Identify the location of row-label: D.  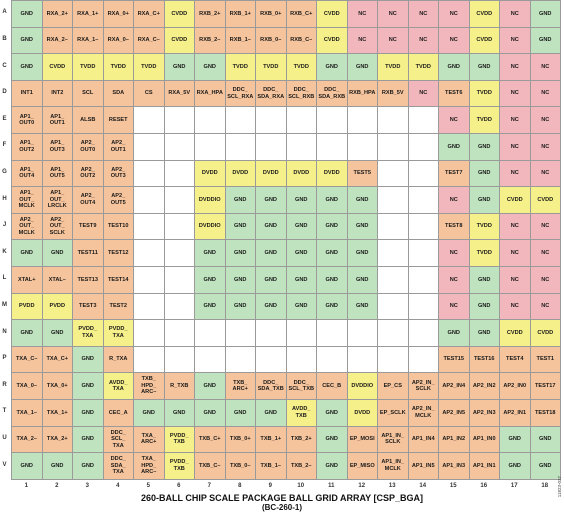
(4, 92).